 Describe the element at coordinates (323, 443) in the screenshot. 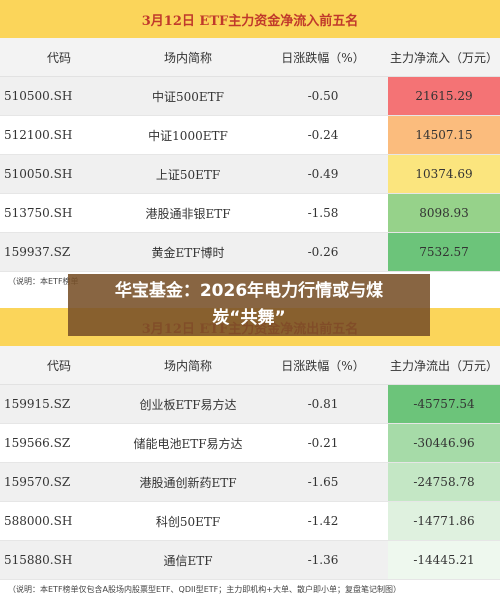

I see `row-change: -0.21` at that location.